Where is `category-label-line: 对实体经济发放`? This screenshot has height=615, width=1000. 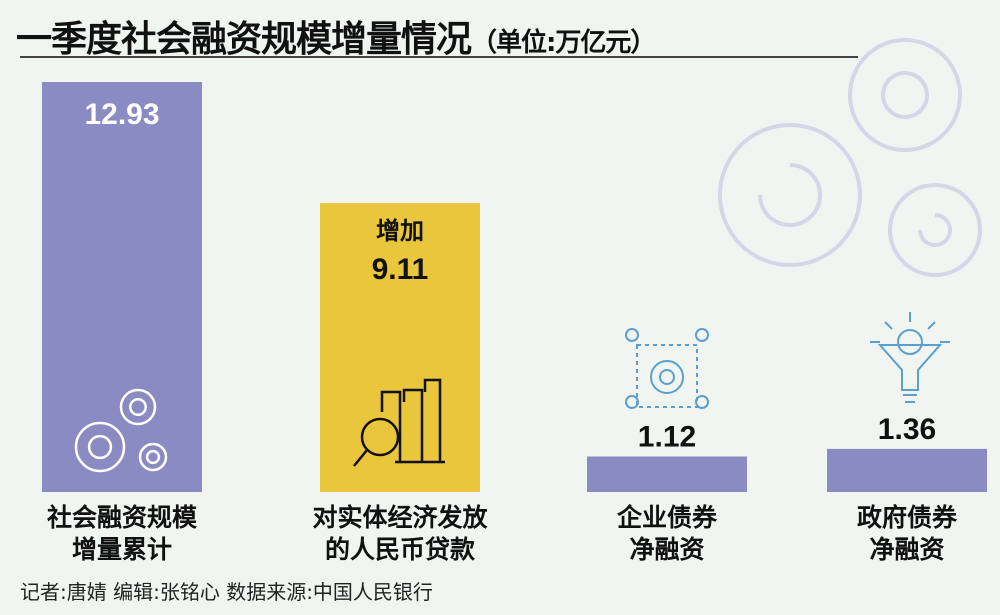 category-label-line: 对实体经济发放 is located at coordinates (400, 517).